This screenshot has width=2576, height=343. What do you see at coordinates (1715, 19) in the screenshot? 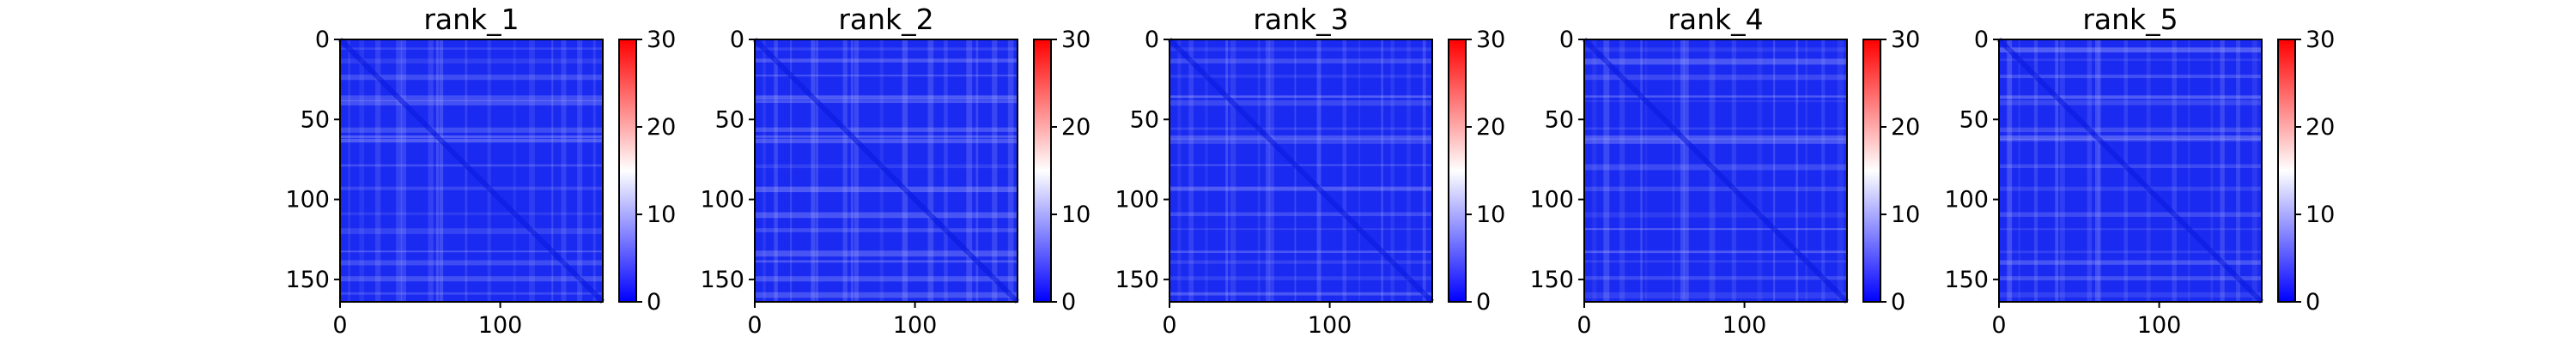
I see `chart-title: rank_4` at bounding box center [1715, 19].